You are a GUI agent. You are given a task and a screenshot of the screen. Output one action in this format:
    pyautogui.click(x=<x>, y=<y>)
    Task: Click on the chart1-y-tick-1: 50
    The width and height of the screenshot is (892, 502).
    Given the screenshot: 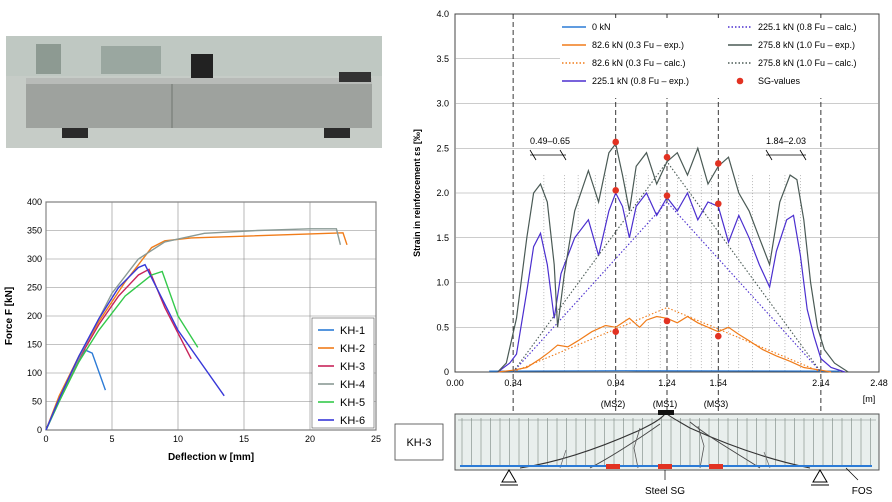 What is the action you would take?
    pyautogui.click(x=37, y=402)
    